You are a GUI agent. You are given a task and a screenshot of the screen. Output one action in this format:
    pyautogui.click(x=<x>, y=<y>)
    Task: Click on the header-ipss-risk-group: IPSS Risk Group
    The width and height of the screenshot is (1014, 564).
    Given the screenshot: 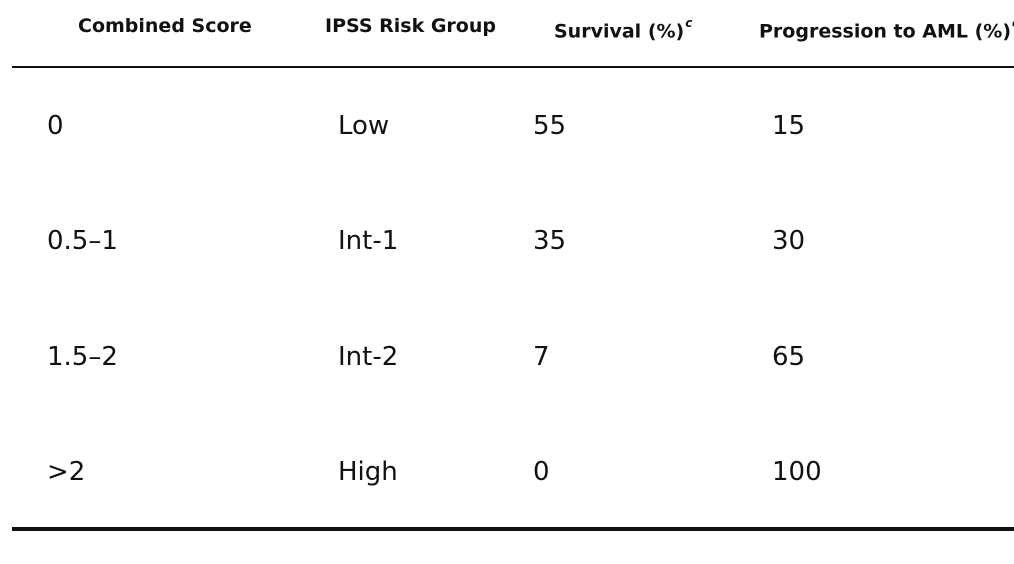 What is the action you would take?
    pyautogui.click(x=410, y=26)
    